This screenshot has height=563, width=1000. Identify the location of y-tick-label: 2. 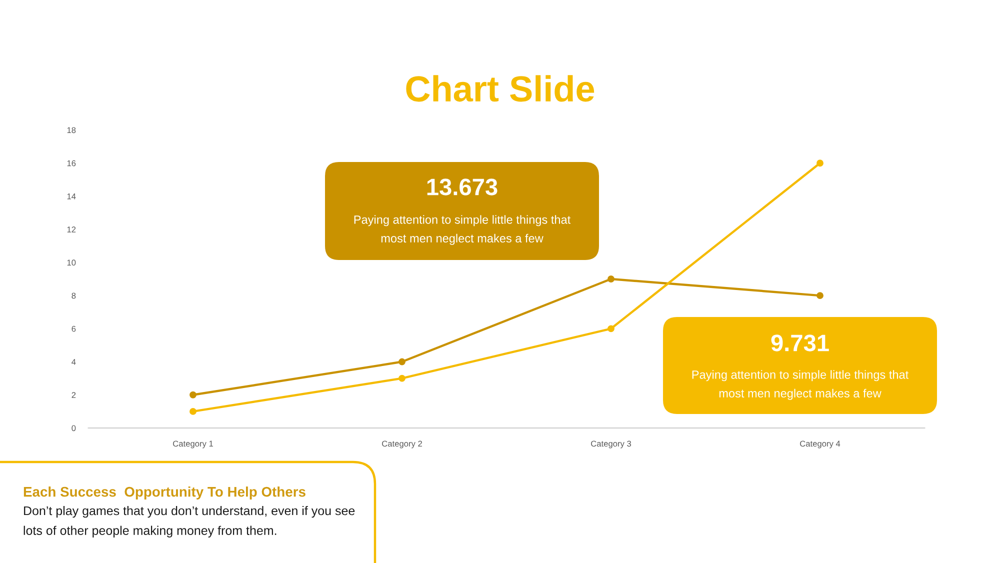
(74, 395).